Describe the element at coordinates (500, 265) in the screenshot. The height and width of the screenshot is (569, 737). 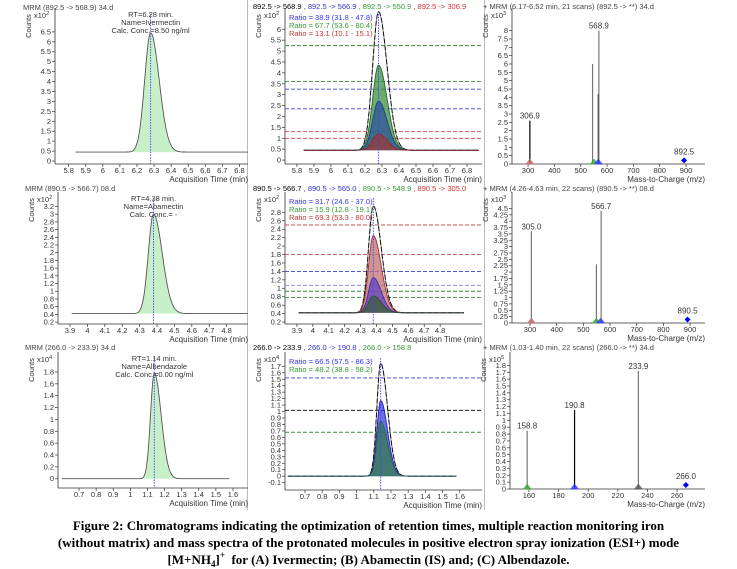
I see `y-tick-label: 2.25` at that location.